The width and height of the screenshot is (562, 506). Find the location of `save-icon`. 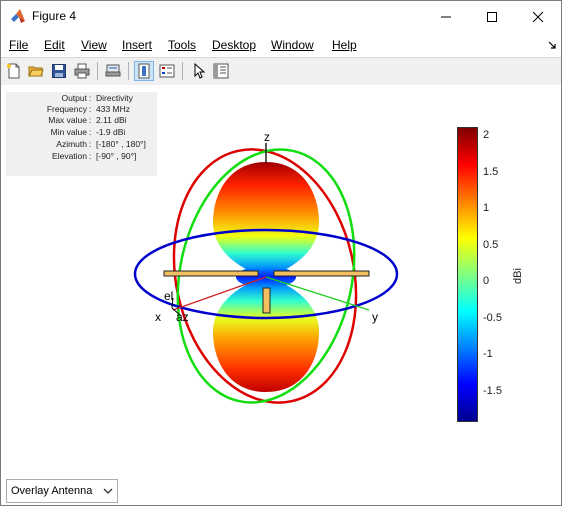

save-icon is located at coordinates (59, 71).